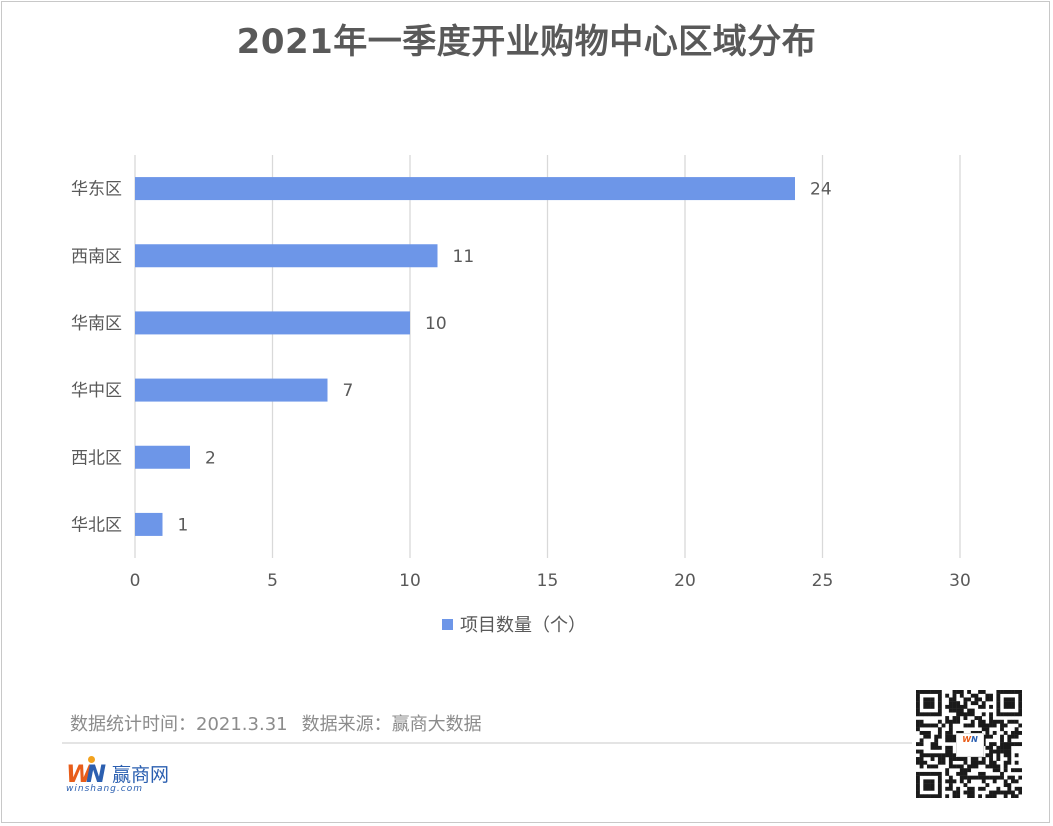 The height and width of the screenshot is (826, 1053). Describe the element at coordinates (96, 257) in the screenshot. I see `category-label: 西南区` at that location.